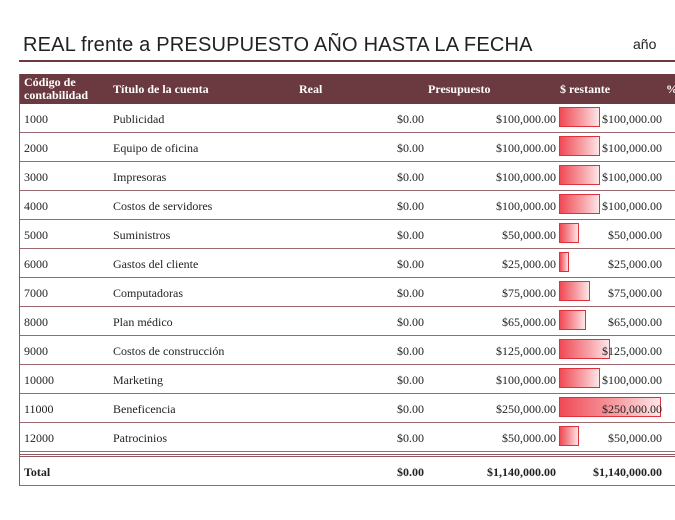 This screenshot has width=675, height=520. Describe the element at coordinates (529, 264) in the screenshot. I see `cell-budget: $25,000.00` at that location.